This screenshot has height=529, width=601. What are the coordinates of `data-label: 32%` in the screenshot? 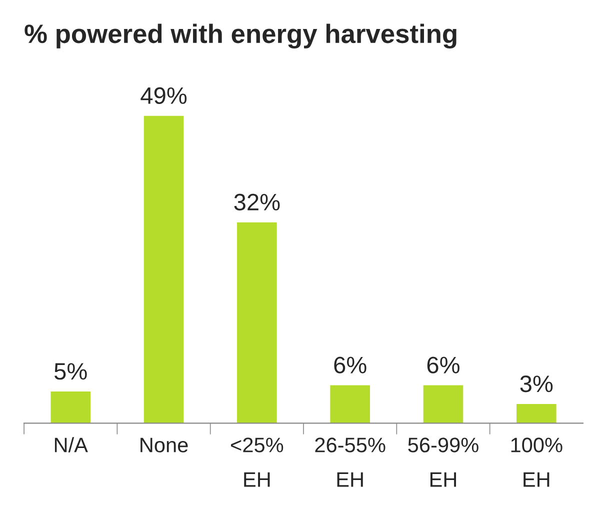 It's located at (257, 202).